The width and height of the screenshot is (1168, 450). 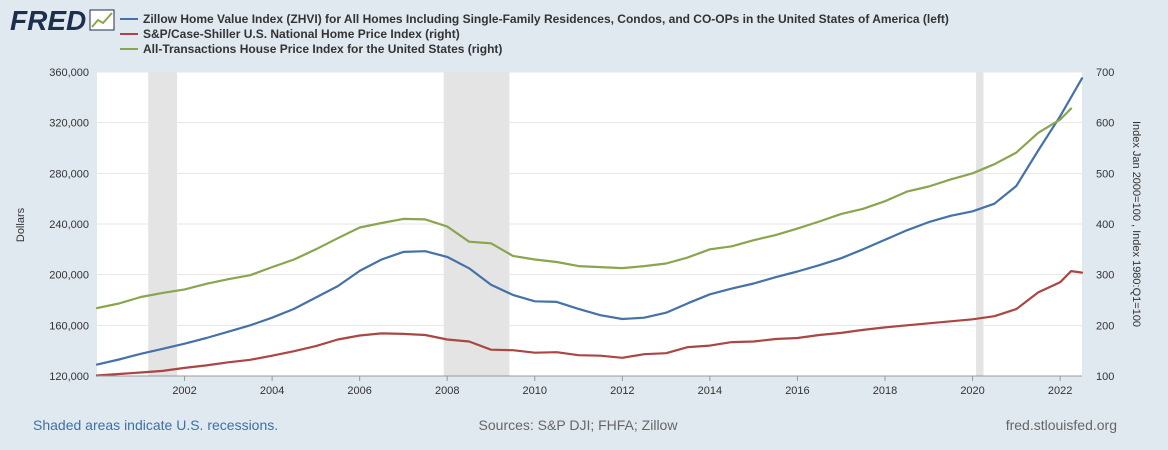 I want to click on recession-note: Shaded areas indicate U.S. recessions., so click(x=155, y=425).